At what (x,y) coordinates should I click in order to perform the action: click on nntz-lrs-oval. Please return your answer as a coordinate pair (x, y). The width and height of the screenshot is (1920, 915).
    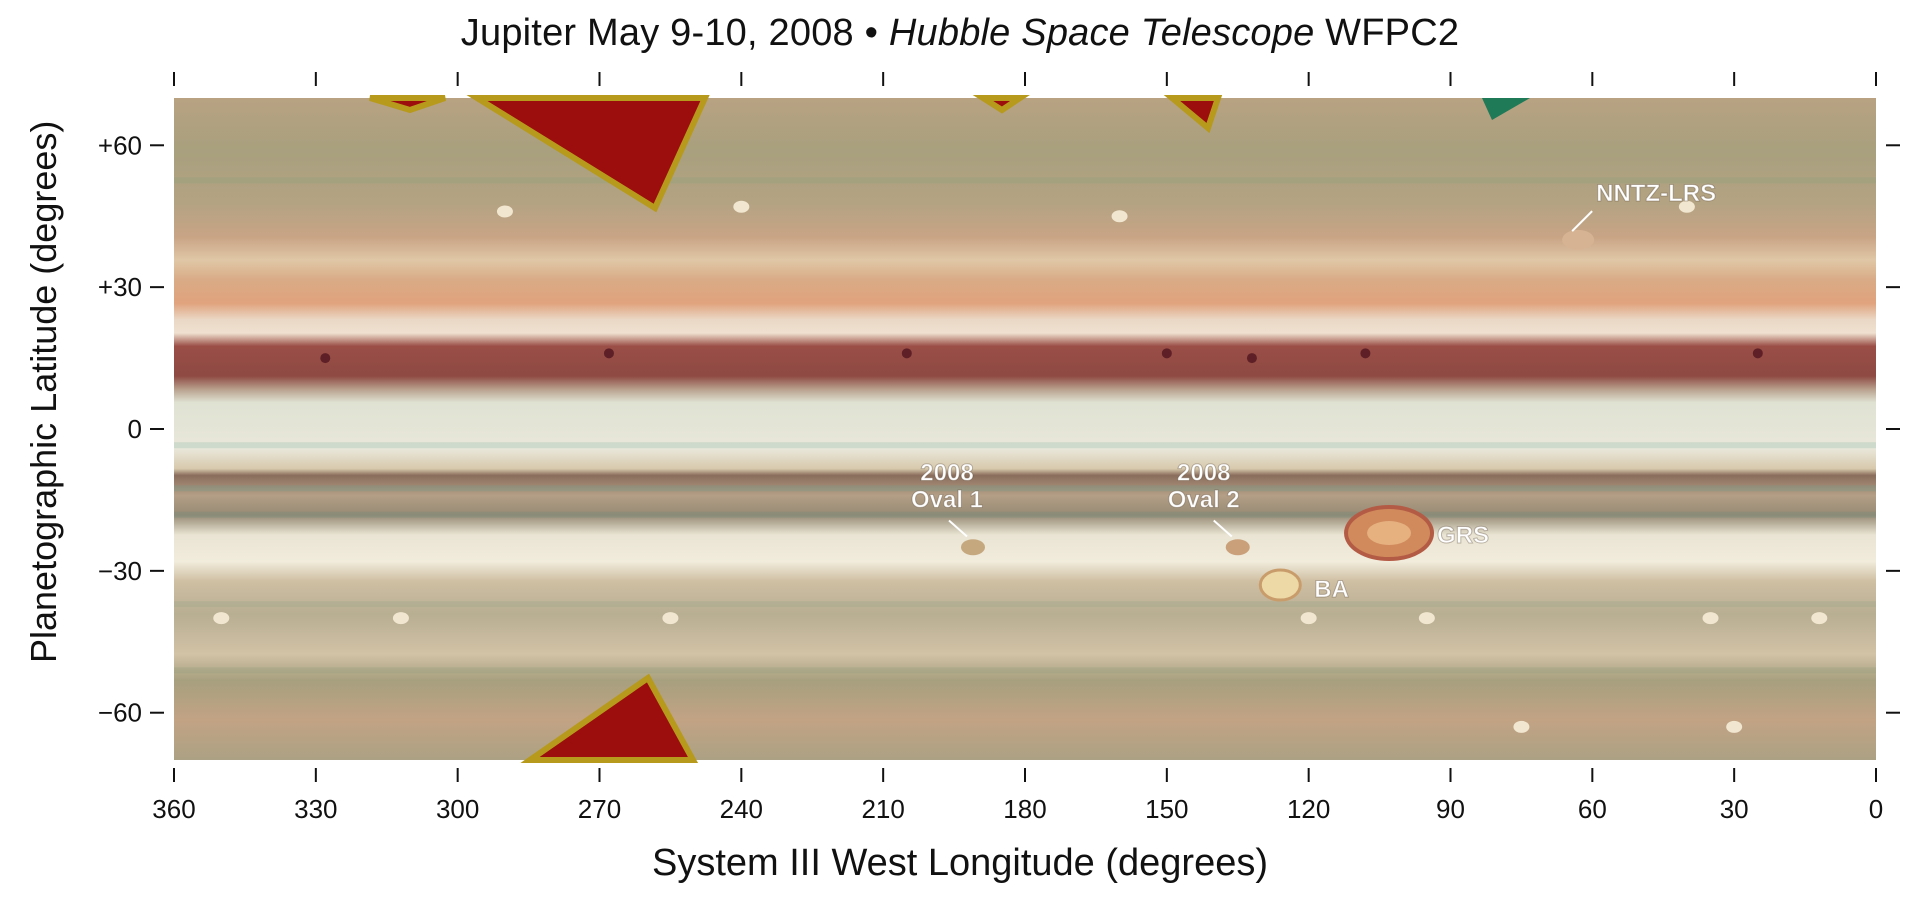
    Looking at the image, I should click on (1578, 239).